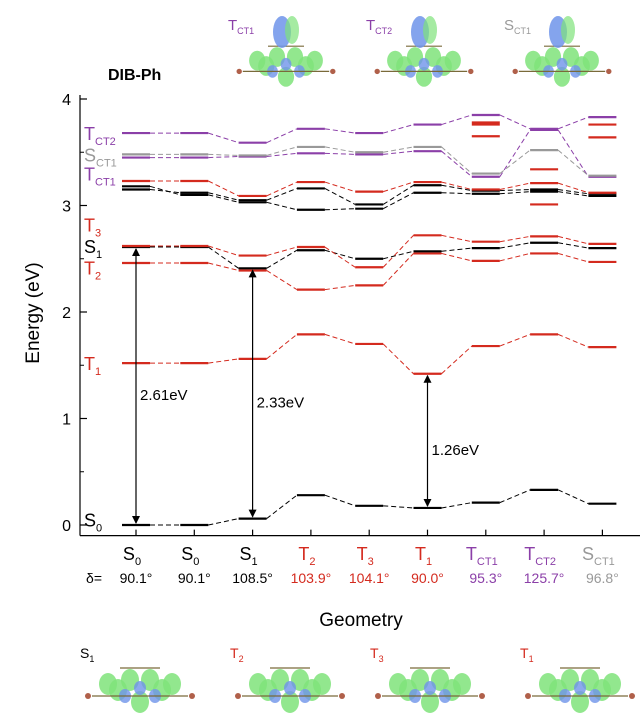  What do you see at coordinates (423, 556) in the screenshot?
I see `x-category-label: T1` at bounding box center [423, 556].